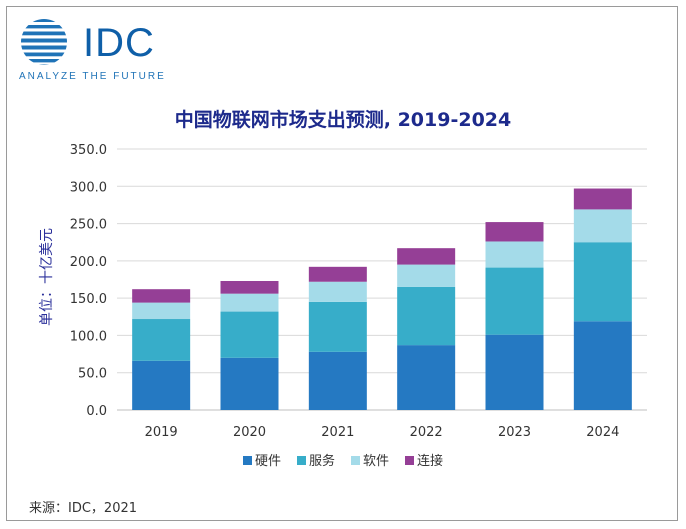  What do you see at coordinates (88, 150) in the screenshot?
I see `y-tick-label: 350.0` at bounding box center [88, 150].